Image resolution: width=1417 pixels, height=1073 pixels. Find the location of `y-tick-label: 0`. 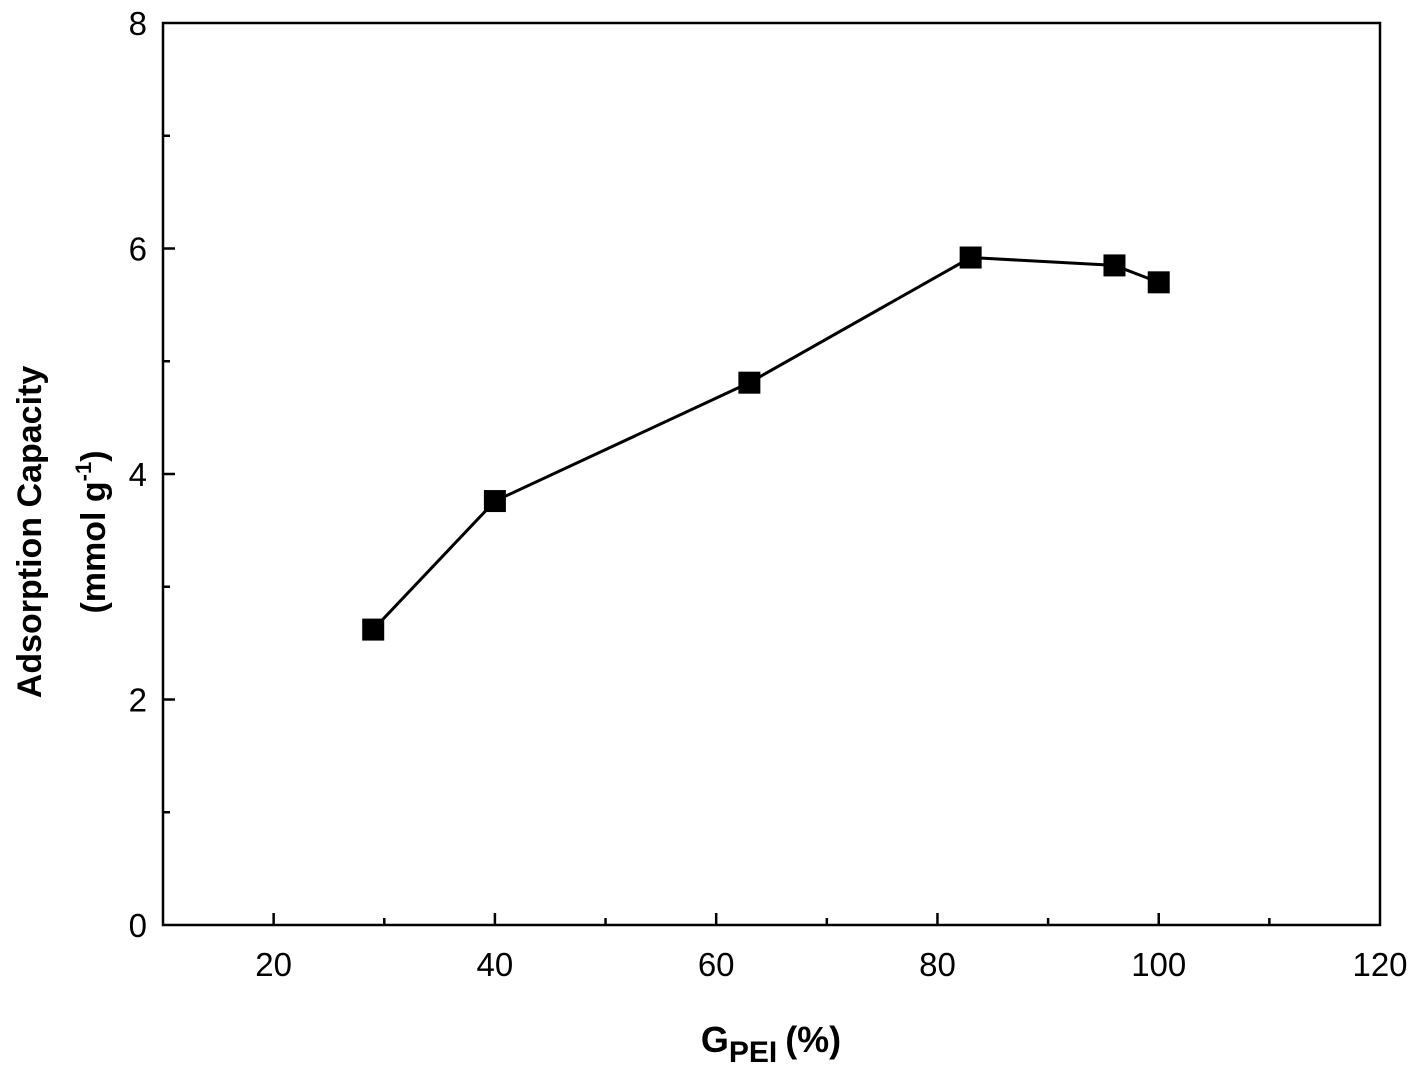

y-tick-label: 0 is located at coordinates (138, 925).